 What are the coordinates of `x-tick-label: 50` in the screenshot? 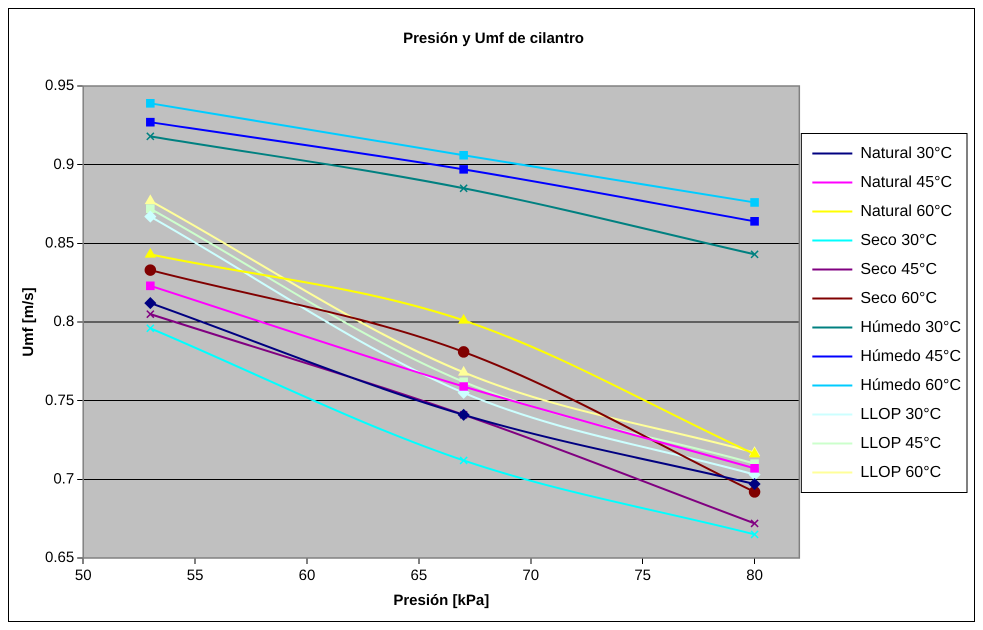 It's located at (83, 575).